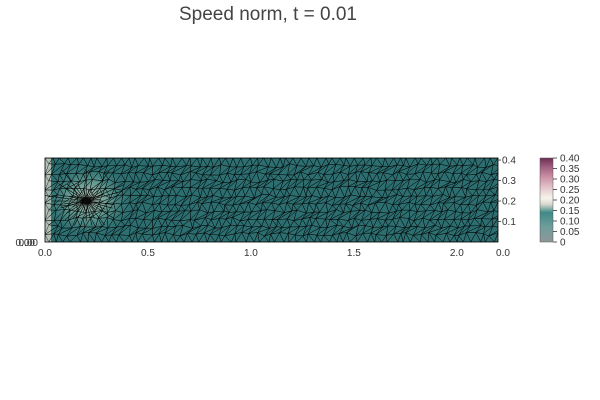  Describe the element at coordinates (509, 161) in the screenshot. I see `y-tick-label-3: 0.4` at that location.